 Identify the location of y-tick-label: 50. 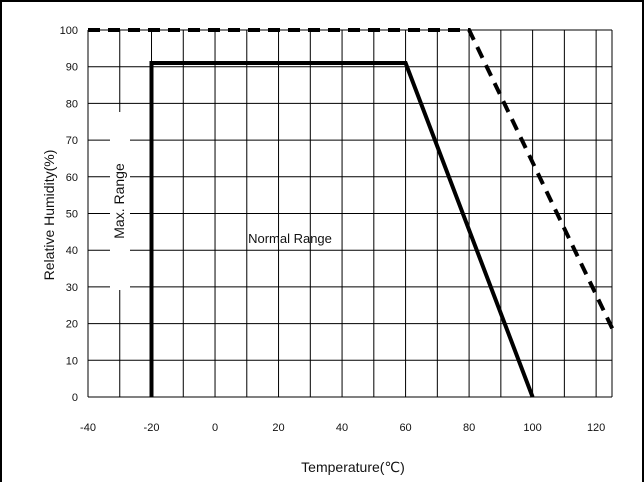
(72, 215).